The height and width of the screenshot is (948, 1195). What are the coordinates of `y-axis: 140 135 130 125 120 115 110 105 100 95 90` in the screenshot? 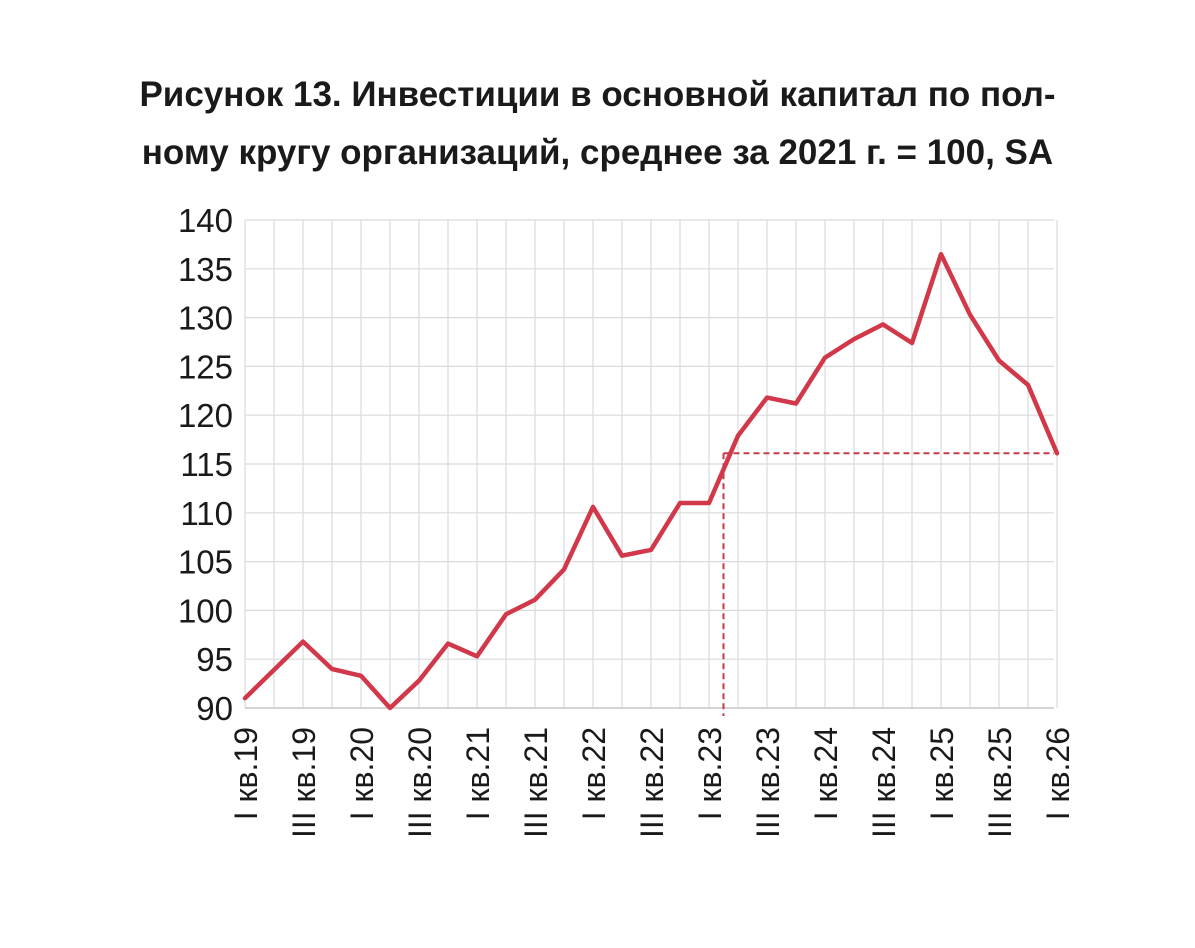 It's located at (205, 464).